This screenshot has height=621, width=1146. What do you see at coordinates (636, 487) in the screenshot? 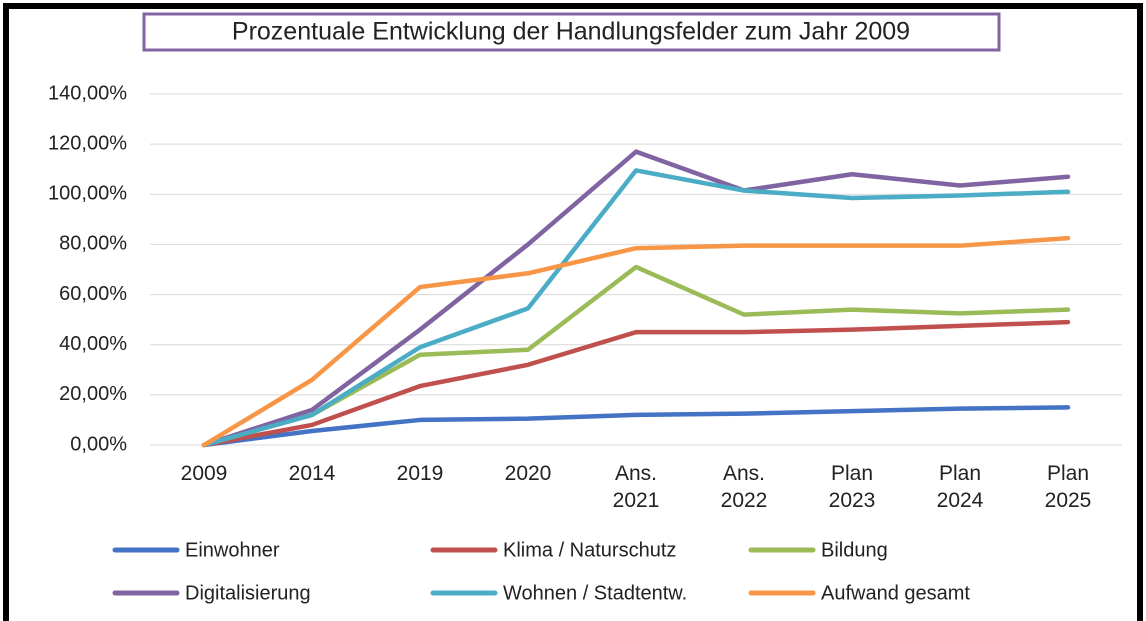
I see `x-tick-label: Ans. 2021` at bounding box center [636, 487].